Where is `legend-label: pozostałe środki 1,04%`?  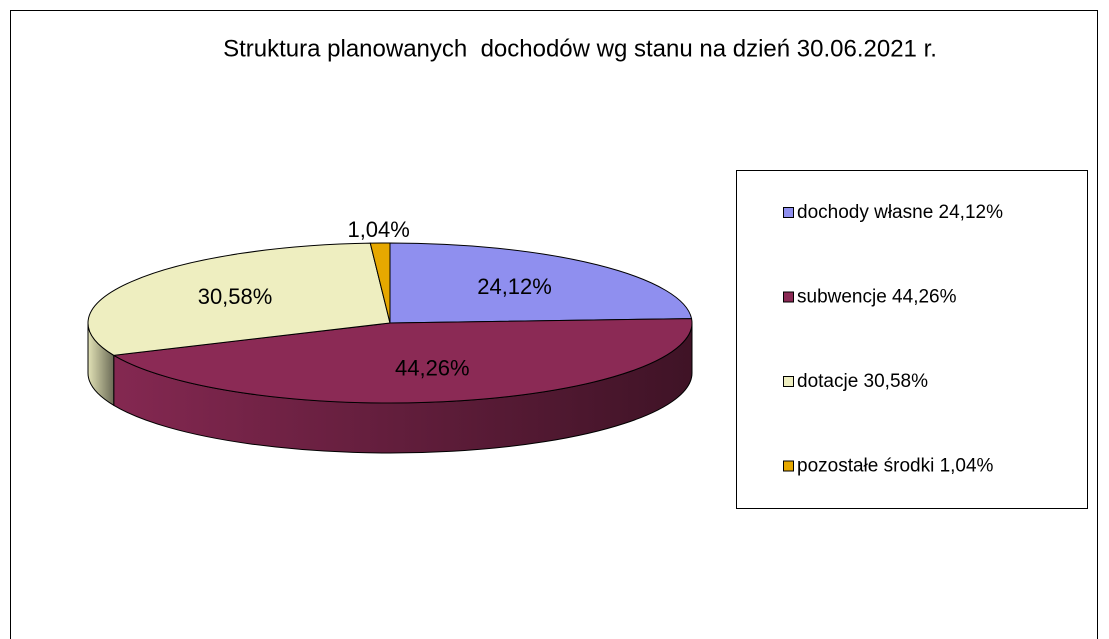 legend-label: pozostałe środki 1,04% is located at coordinates (895, 466).